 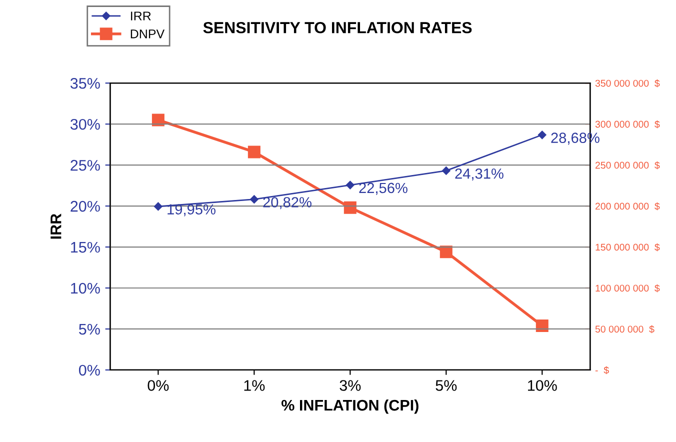 I want to click on x-tick-label: 5%, so click(x=446, y=385).